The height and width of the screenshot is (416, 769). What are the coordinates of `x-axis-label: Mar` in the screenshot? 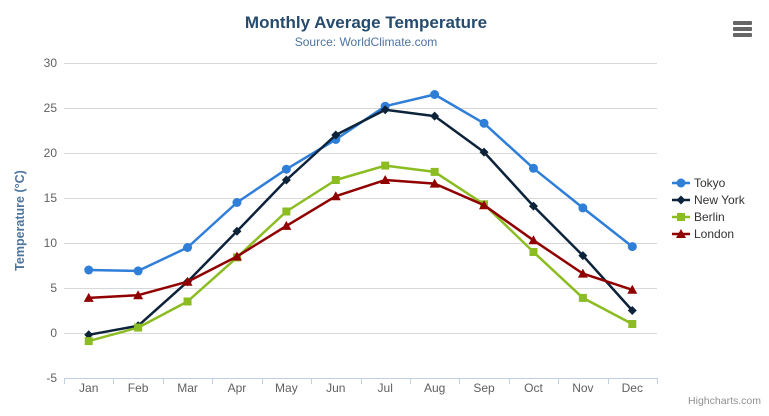 It's located at (187, 388).